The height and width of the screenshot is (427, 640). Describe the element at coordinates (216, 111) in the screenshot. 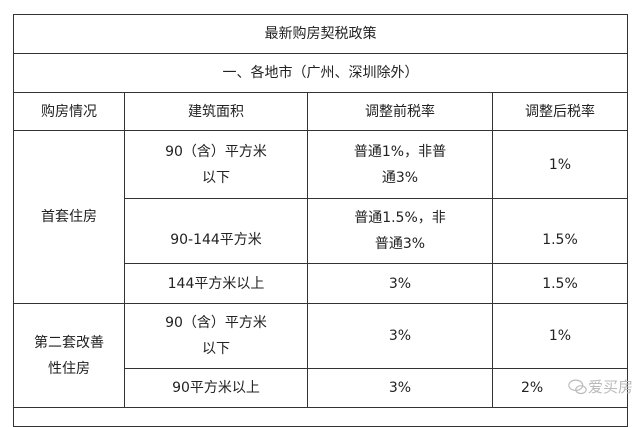

I see `header-area: 建筑面积` at that location.